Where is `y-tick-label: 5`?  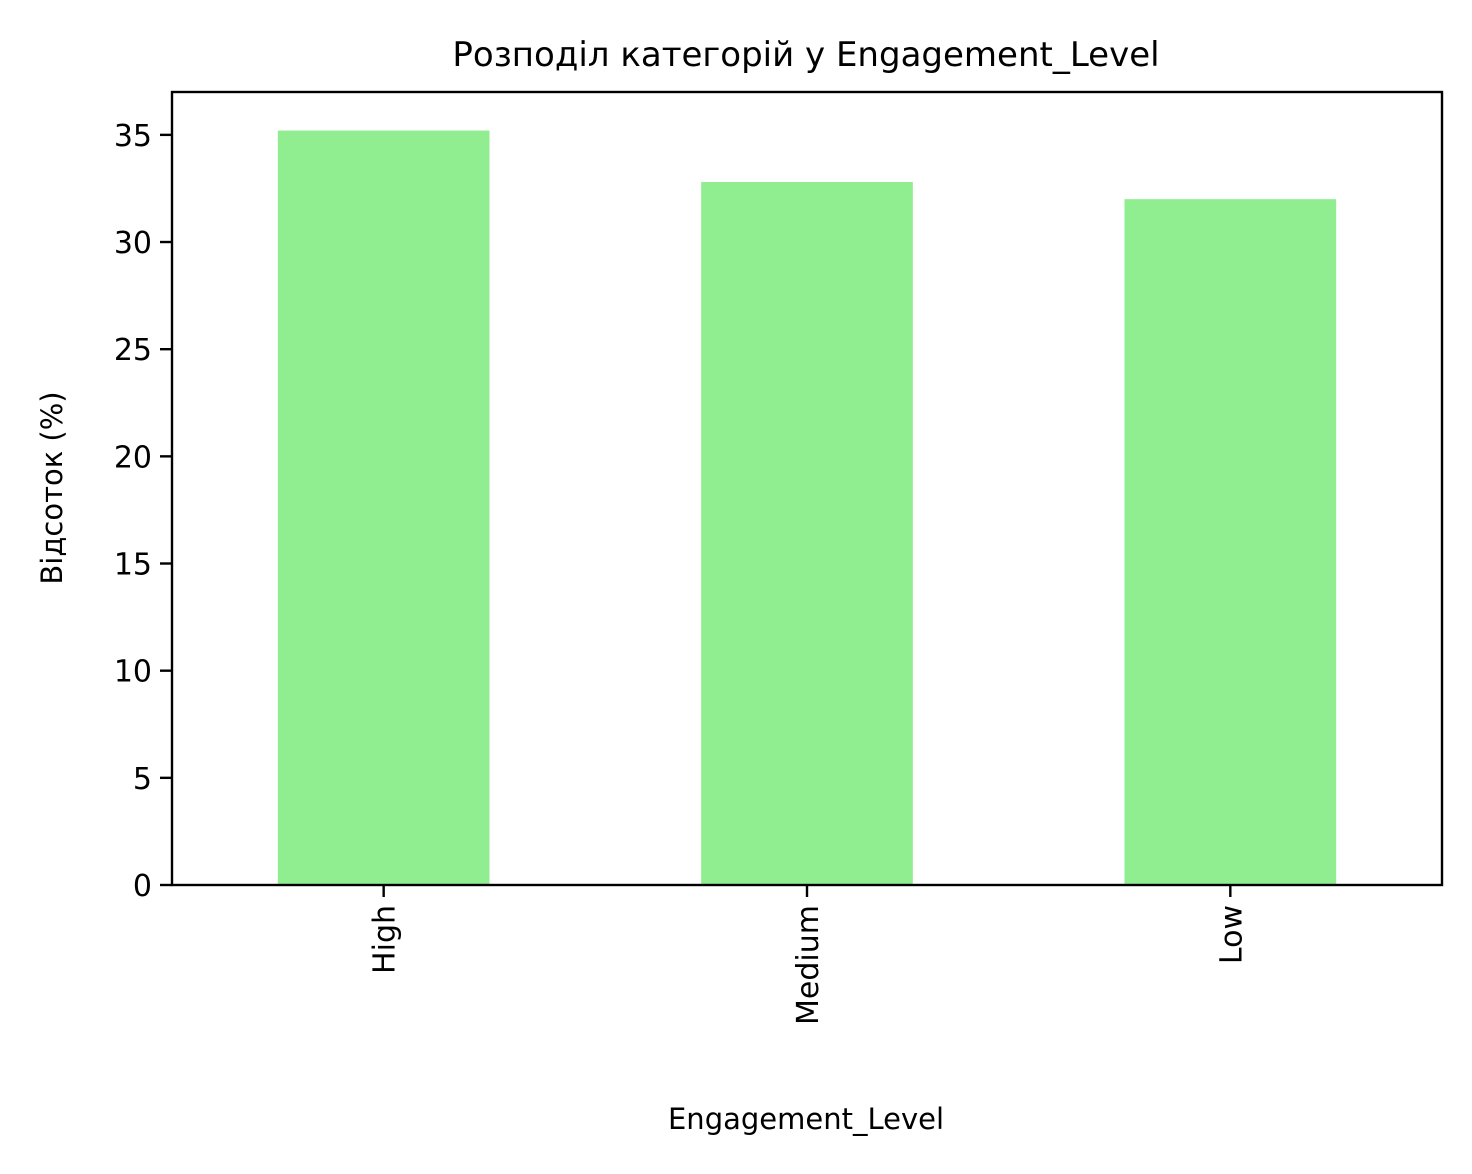 y-tick-label: 5 is located at coordinates (142, 779).